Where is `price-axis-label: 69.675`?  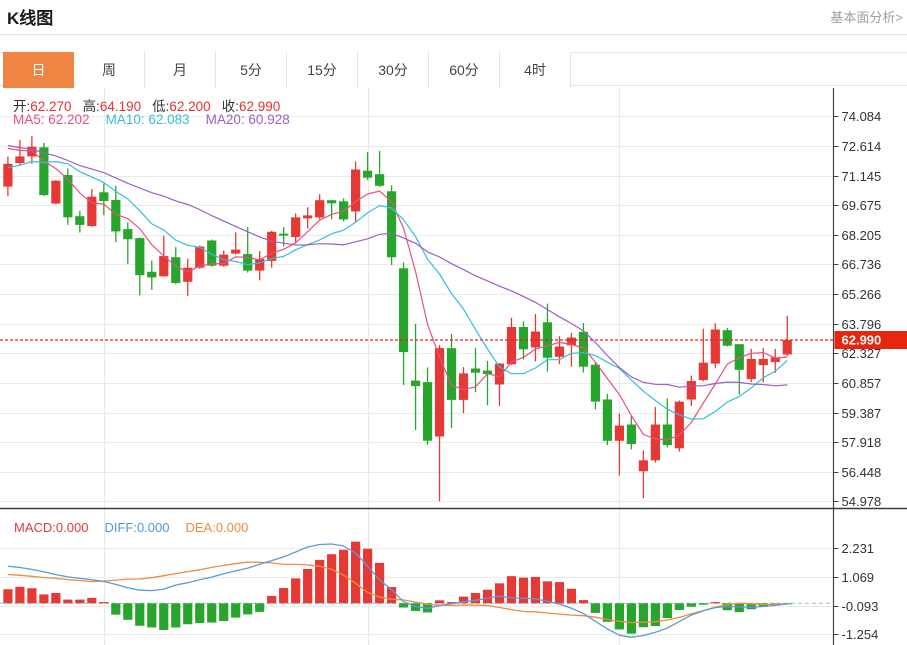
price-axis-label: 69.675 is located at coordinates (862, 205).